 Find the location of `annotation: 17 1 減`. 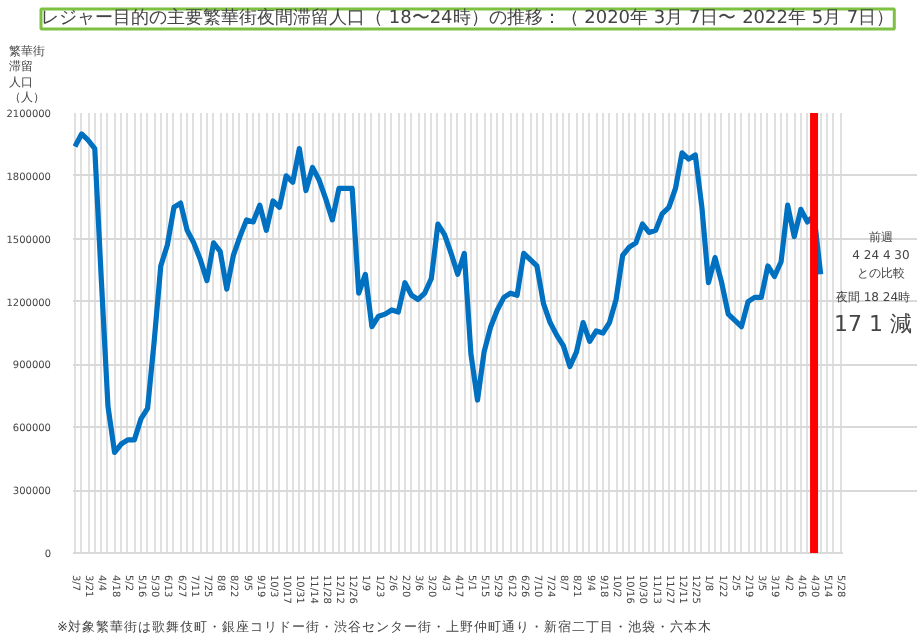

annotation: 17 1 減 is located at coordinates (873, 324).